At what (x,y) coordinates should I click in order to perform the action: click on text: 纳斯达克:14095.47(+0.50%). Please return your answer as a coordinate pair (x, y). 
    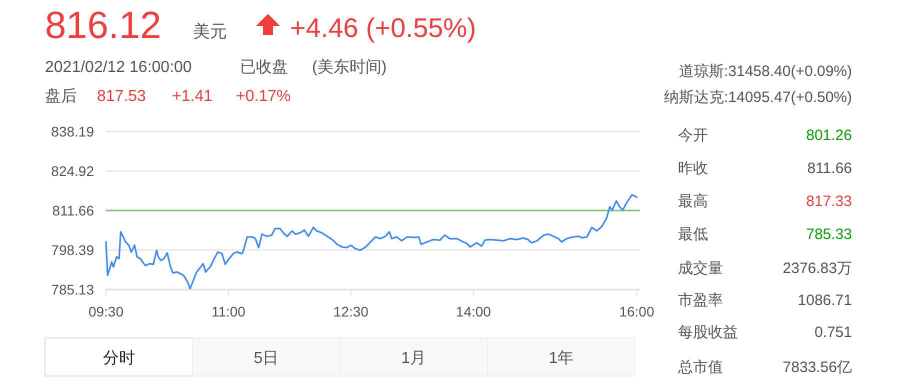
    Looking at the image, I should click on (758, 97).